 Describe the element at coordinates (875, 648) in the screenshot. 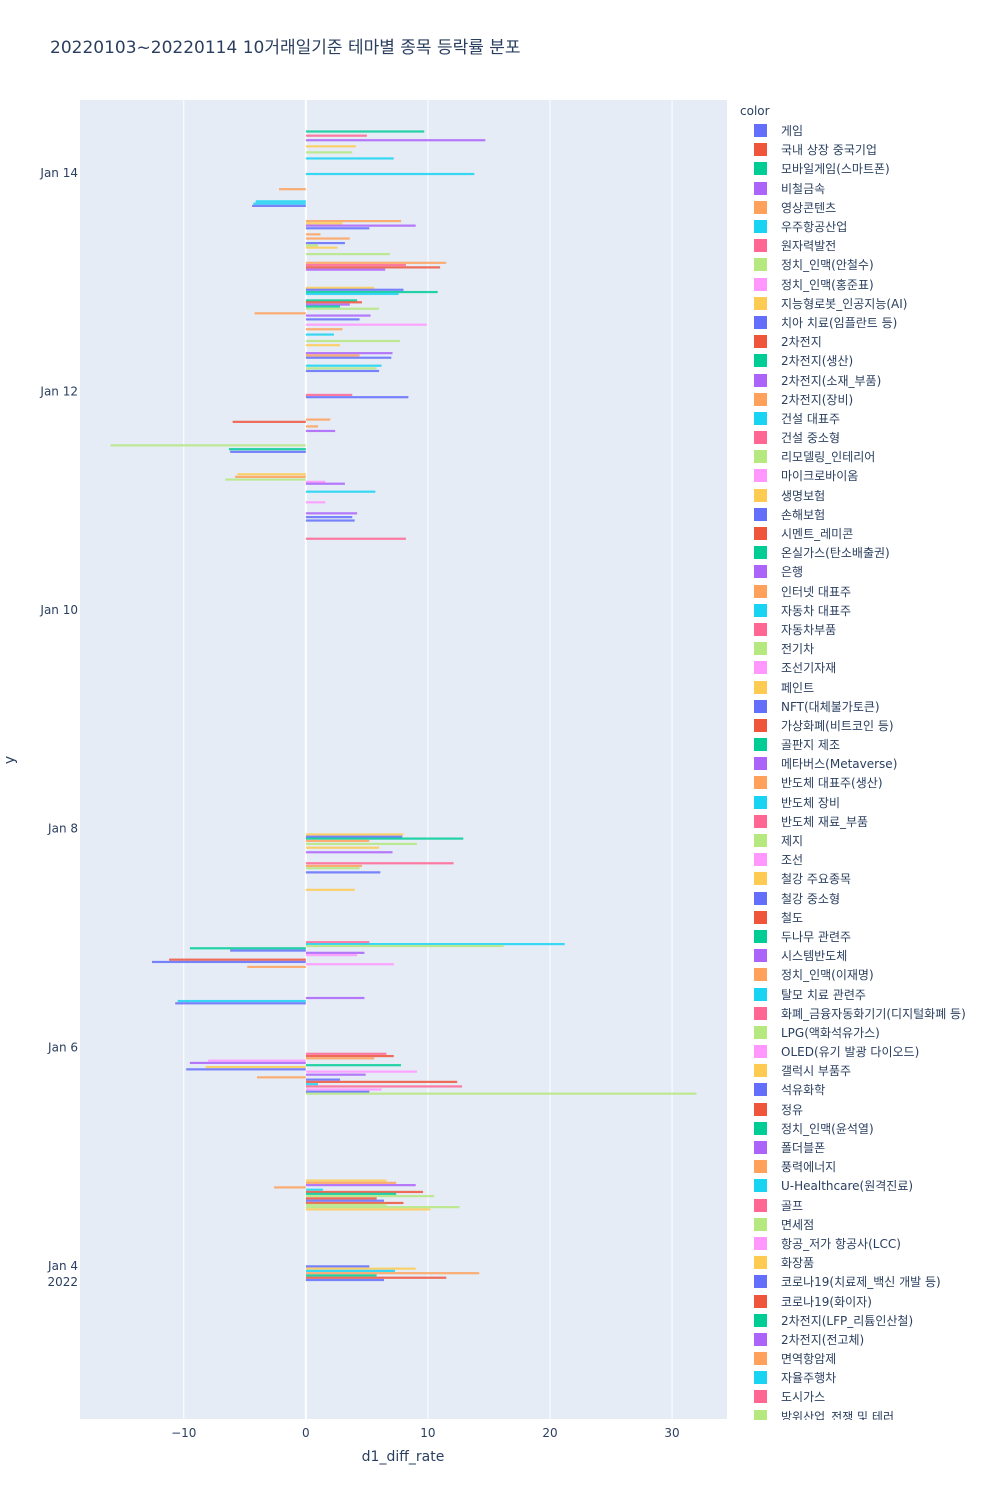

I see `legend-item: 전기차` at that location.